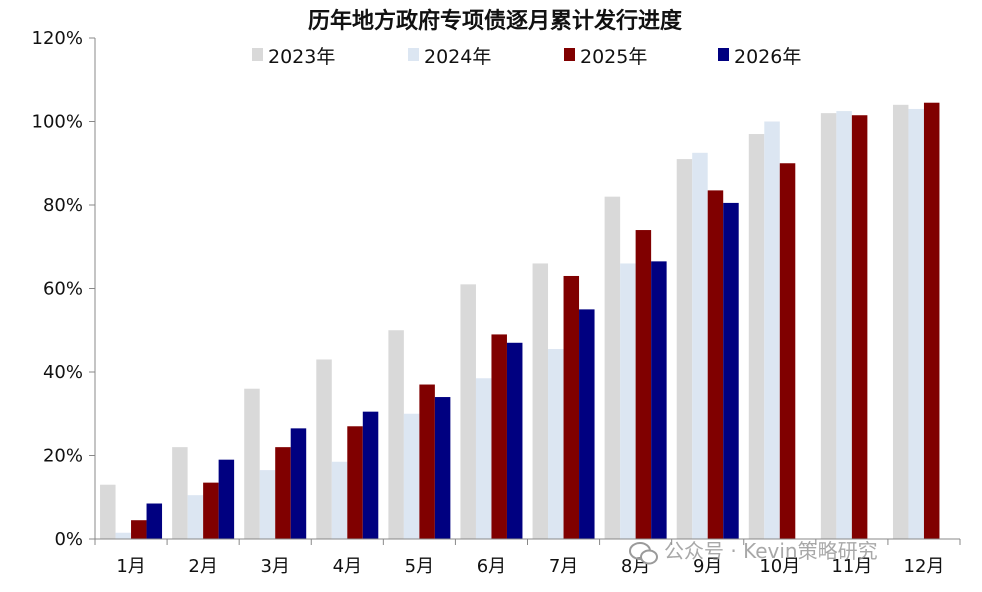 This screenshot has height=592, width=982. What do you see at coordinates (571, 407) in the screenshot?
I see `bar-2025年-7月` at bounding box center [571, 407].